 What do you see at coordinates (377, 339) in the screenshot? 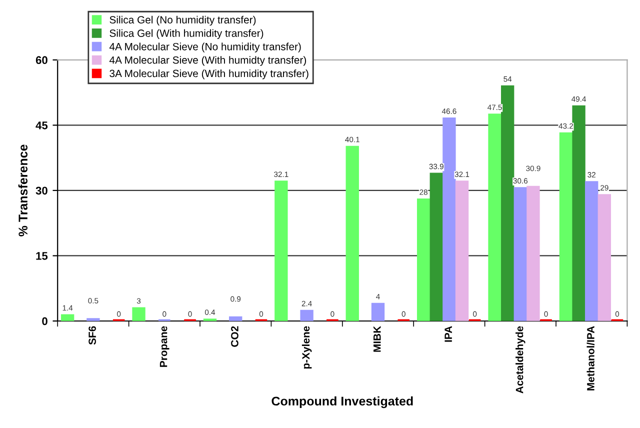
I see `x-tick-label: MIBK` at bounding box center [377, 339].